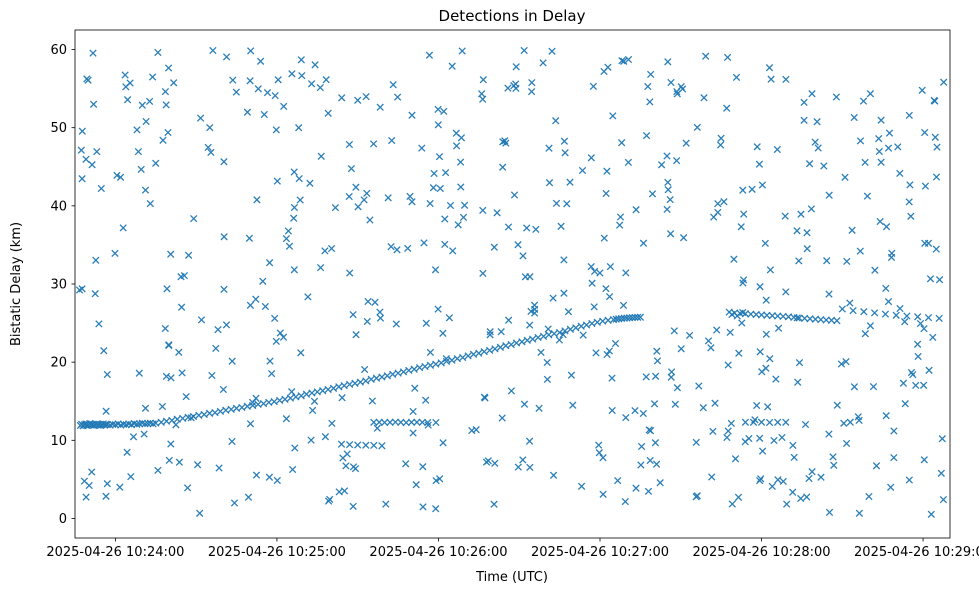 This screenshot has height=590, width=979. Describe the element at coordinates (374, 445) in the screenshot. I see `cluster-9km-marker` at that location.